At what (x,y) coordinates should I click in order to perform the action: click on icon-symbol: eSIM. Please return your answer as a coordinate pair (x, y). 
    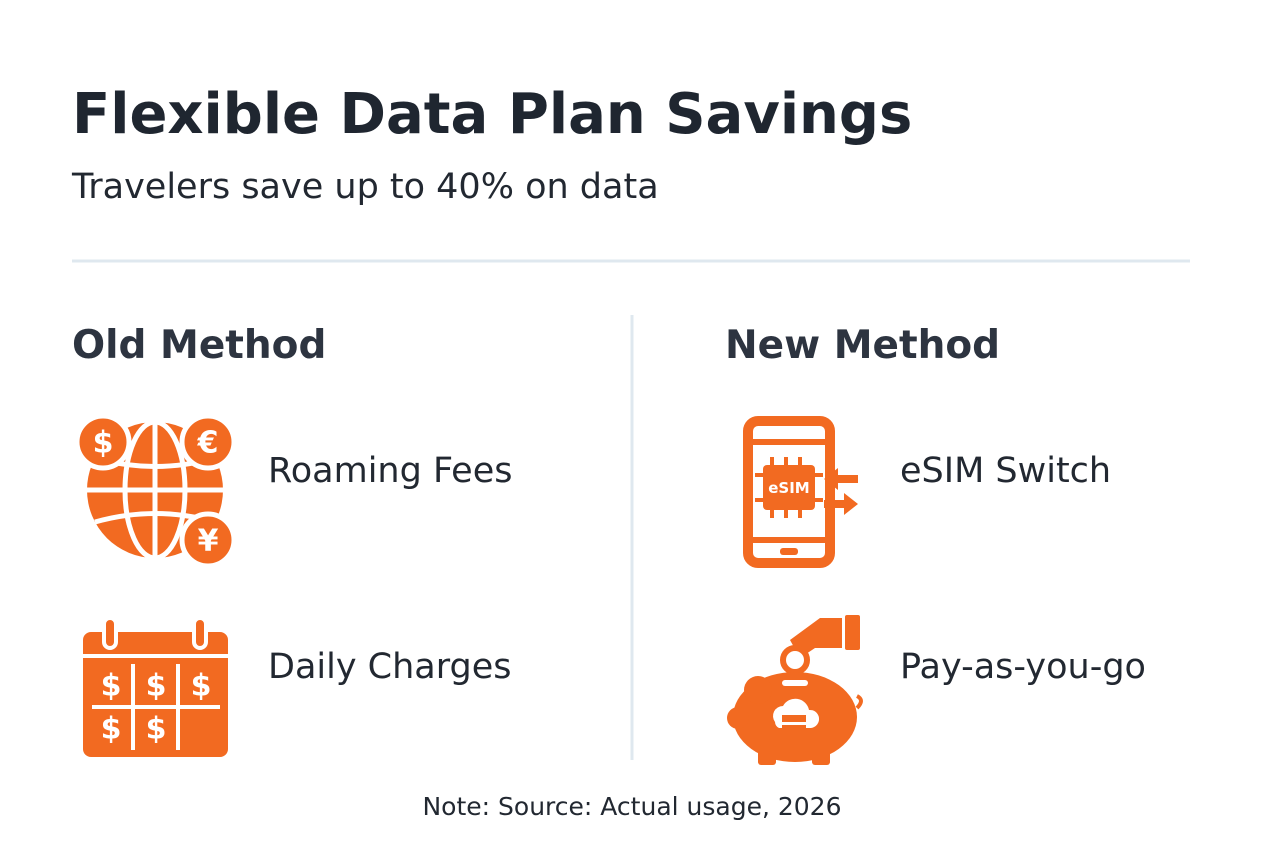
    Looking at the image, I should click on (788, 488).